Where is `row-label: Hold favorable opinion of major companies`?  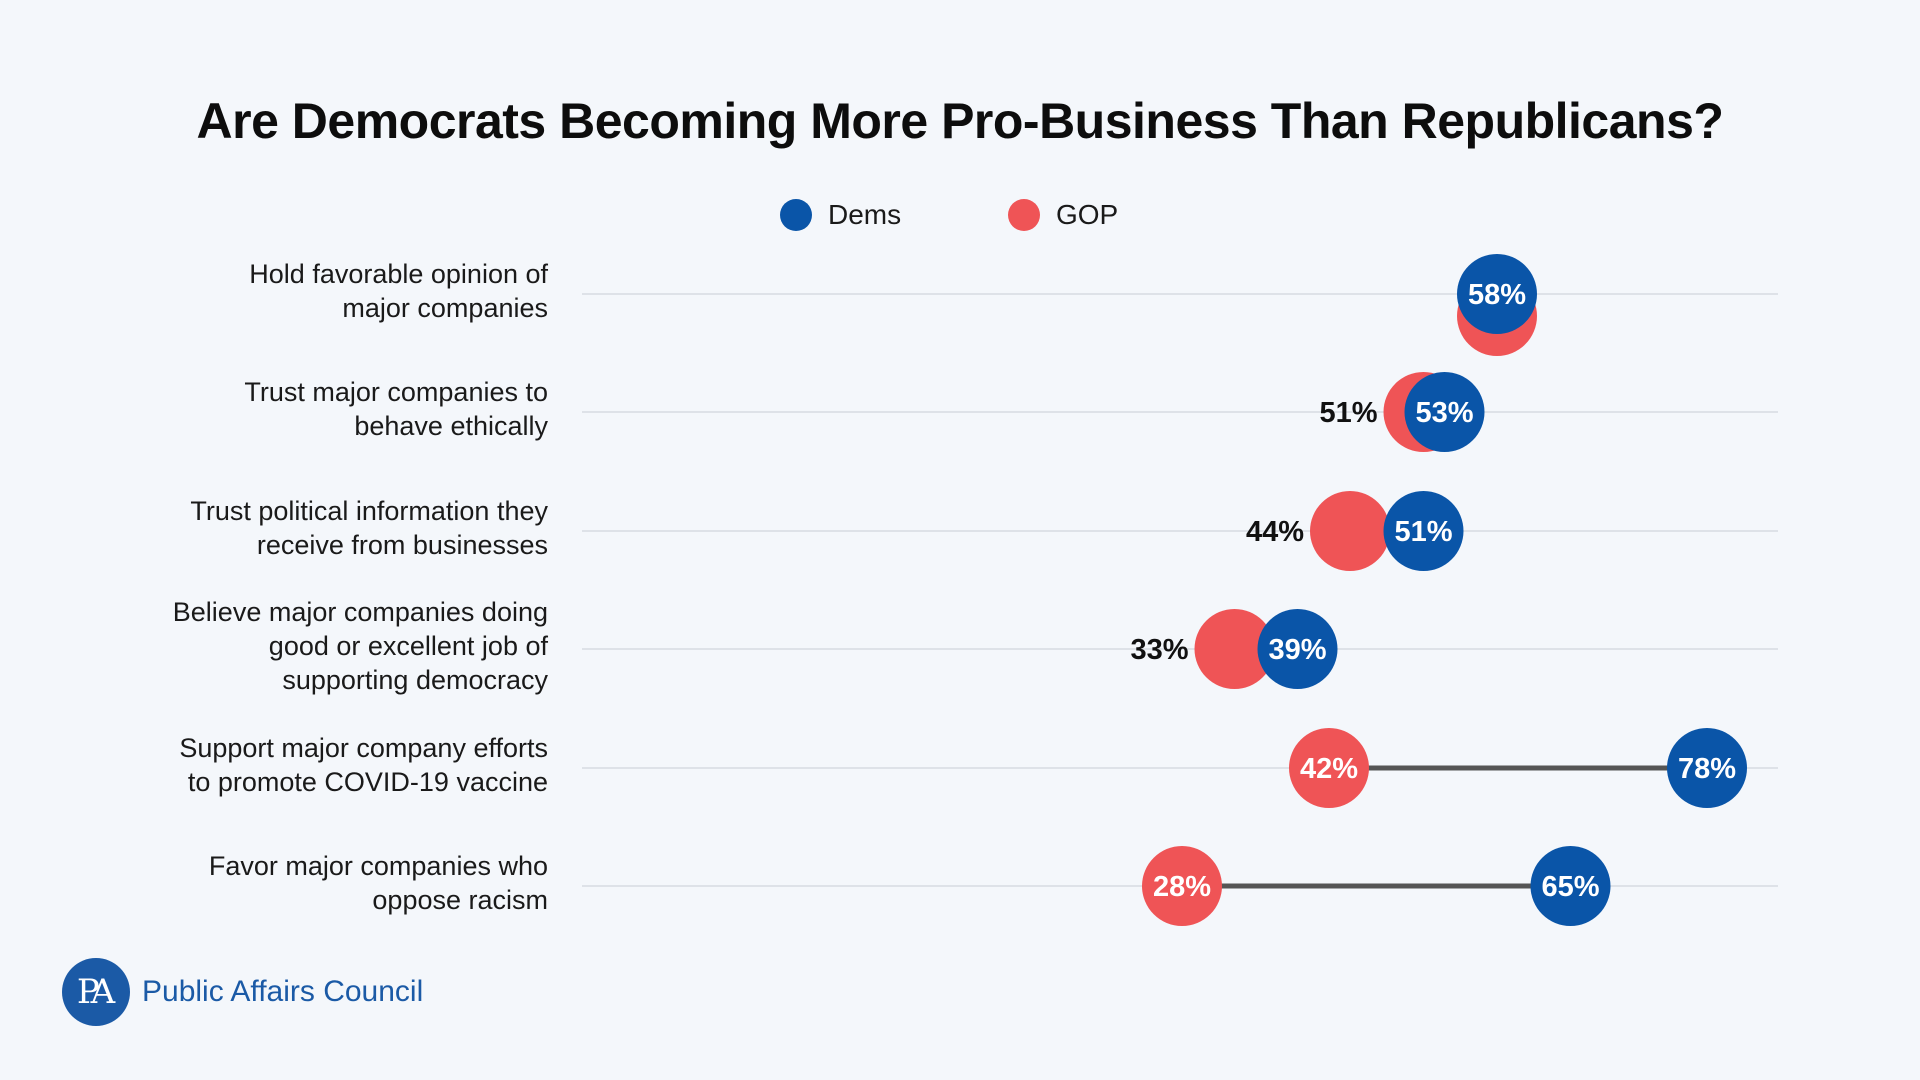 row-label: Hold favorable opinion of major companies is located at coordinates (288, 291).